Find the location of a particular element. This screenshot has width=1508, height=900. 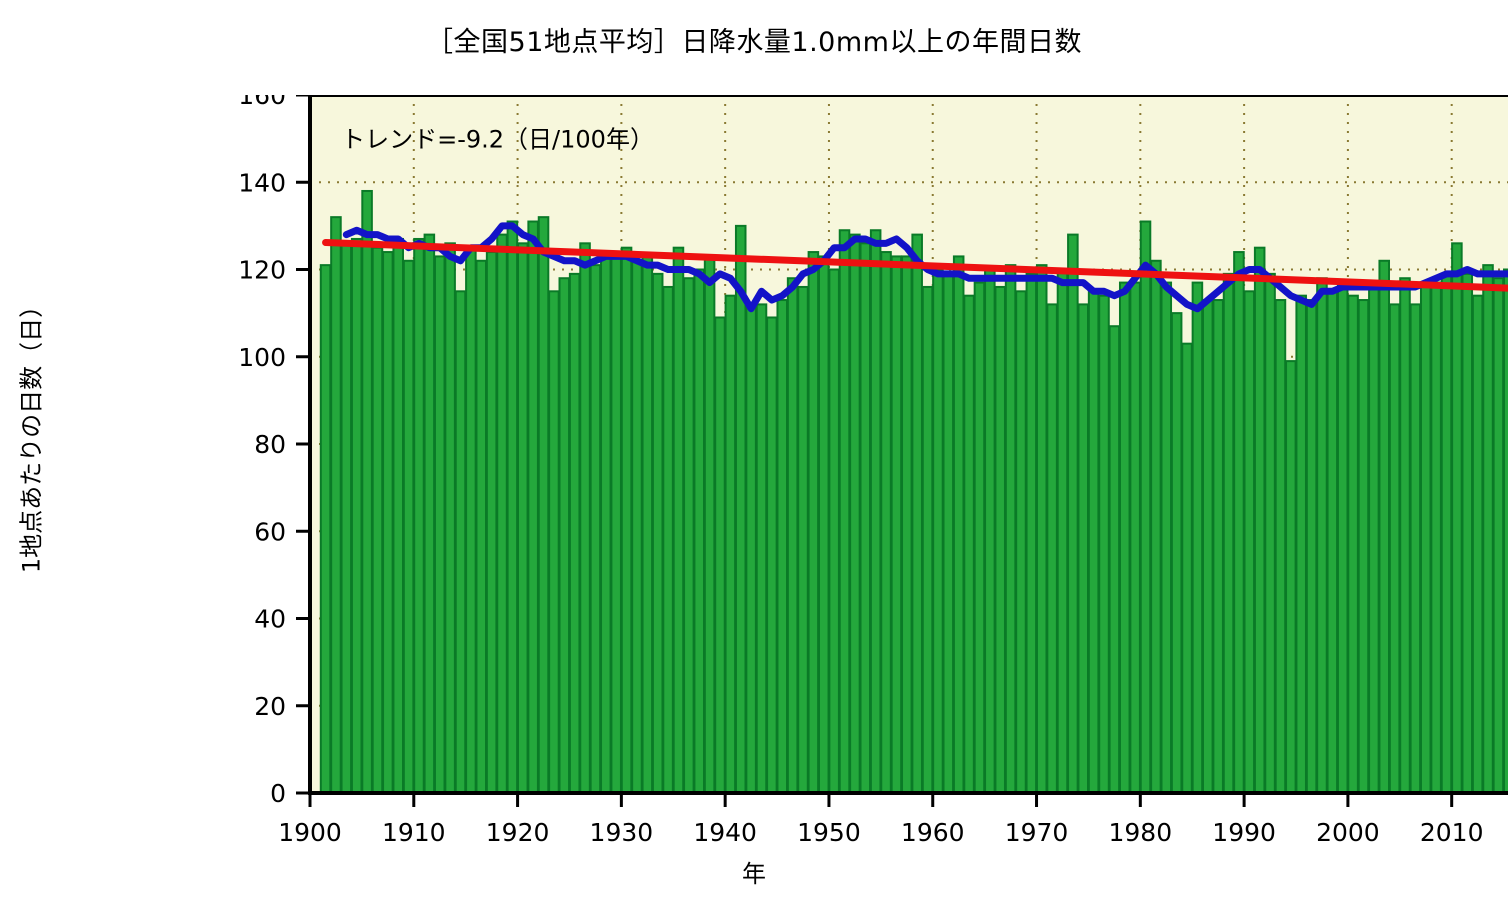

svg-text: 1900 is located at coordinates (310, 832).